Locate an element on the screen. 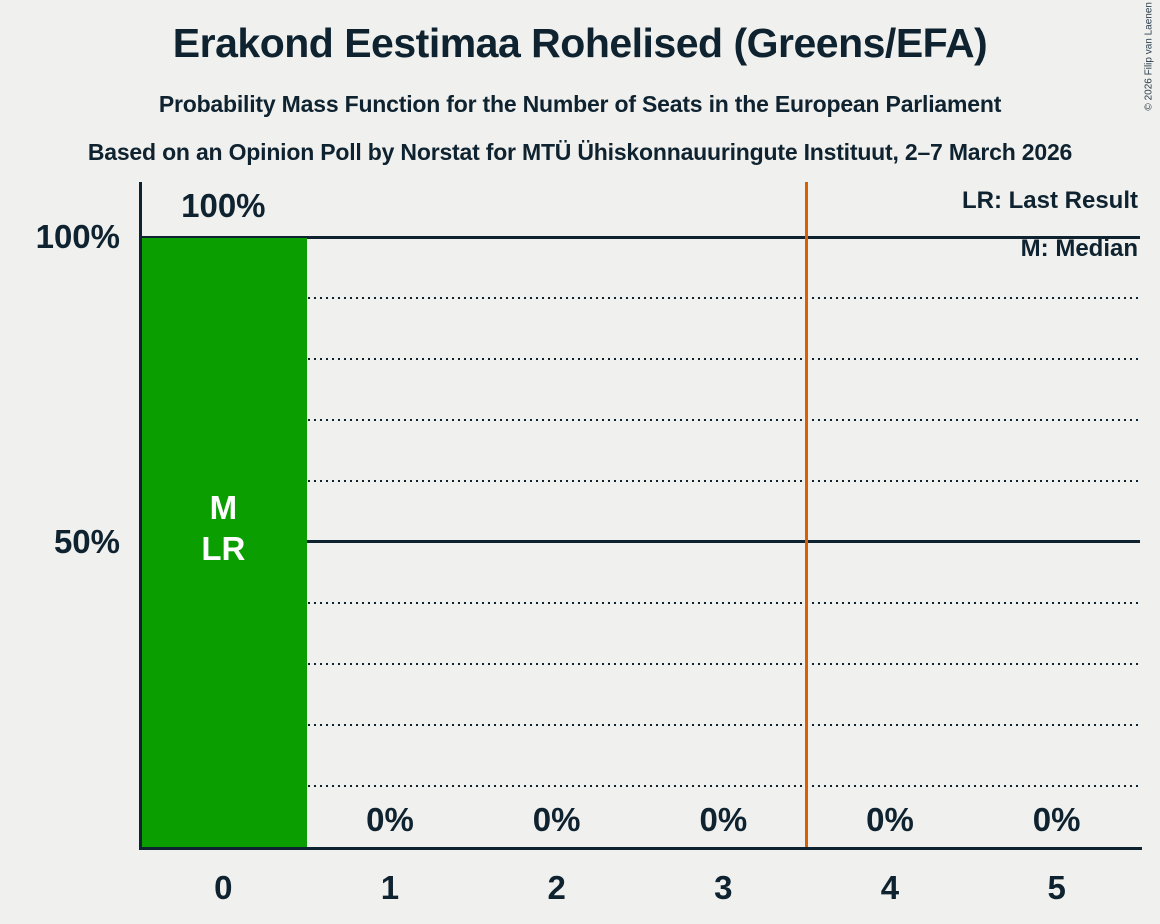 This screenshot has height=924, width=1160. marker-lr: LR is located at coordinates (223, 548).